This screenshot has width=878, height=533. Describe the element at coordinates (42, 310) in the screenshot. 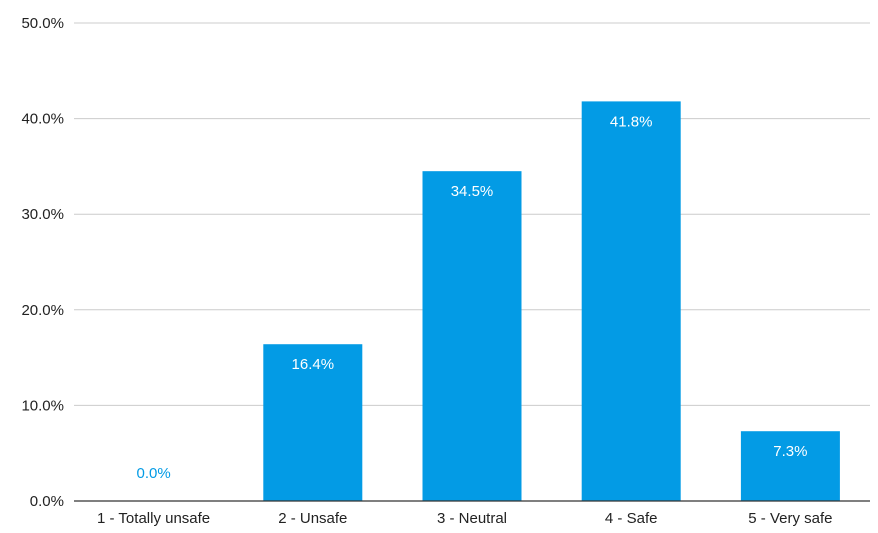

I see `y-tick-label: 20.0%` at that location.